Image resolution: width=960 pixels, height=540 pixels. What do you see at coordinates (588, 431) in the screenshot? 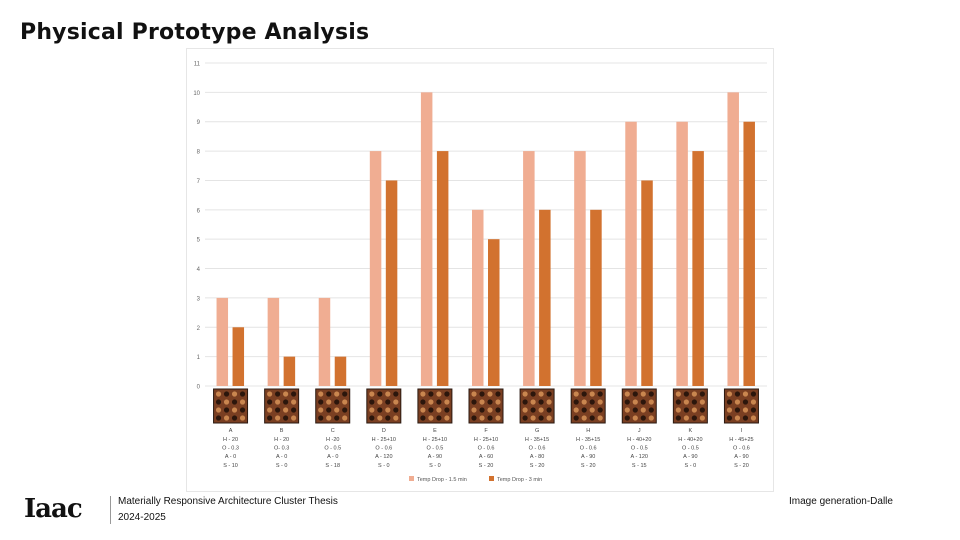
I see `category-label: H` at bounding box center [588, 431].